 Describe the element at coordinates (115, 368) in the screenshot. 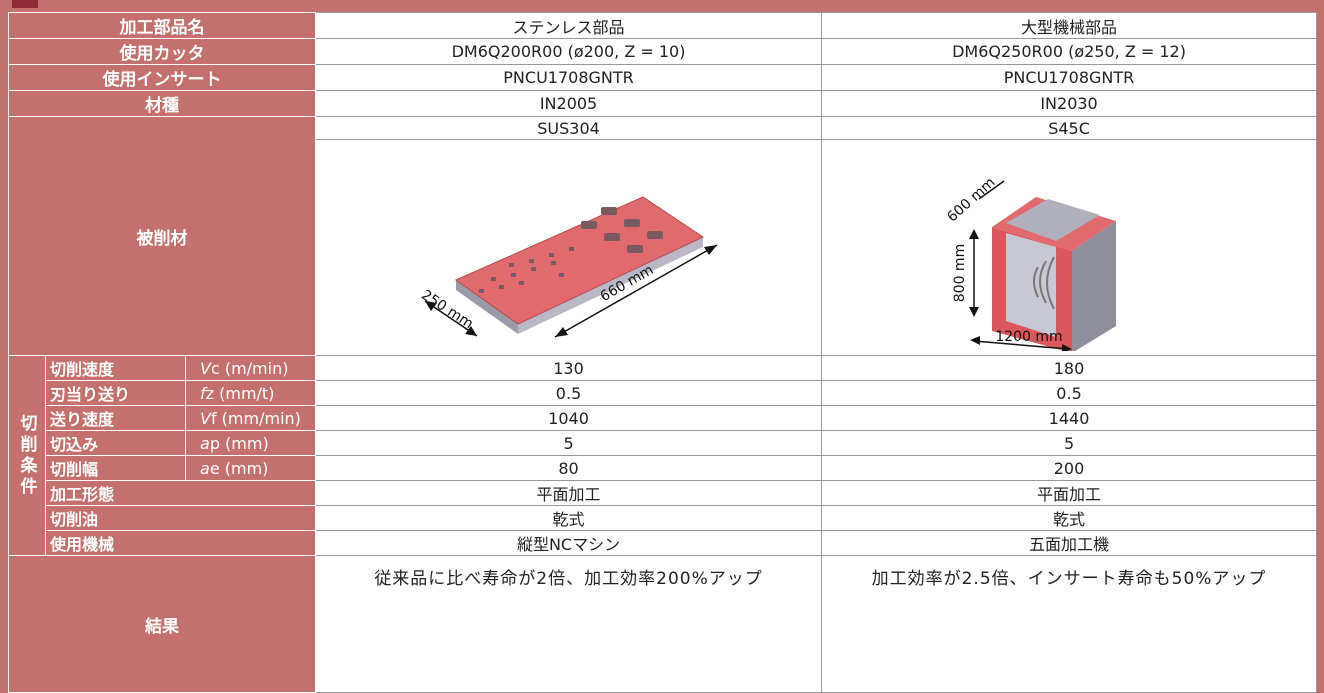

I see `param-label: 切削速度` at that location.